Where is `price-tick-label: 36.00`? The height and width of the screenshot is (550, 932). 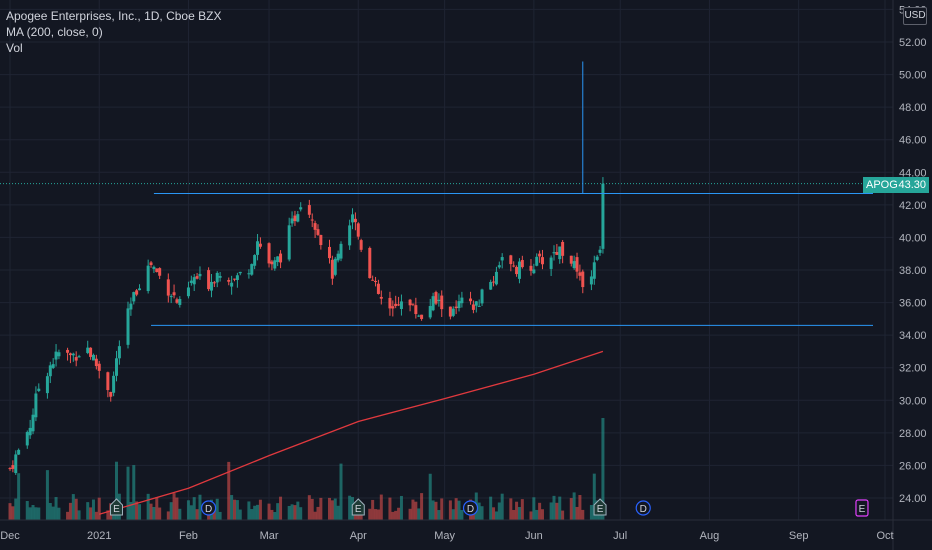 price-tick-label: 36.00 is located at coordinates (913, 304).